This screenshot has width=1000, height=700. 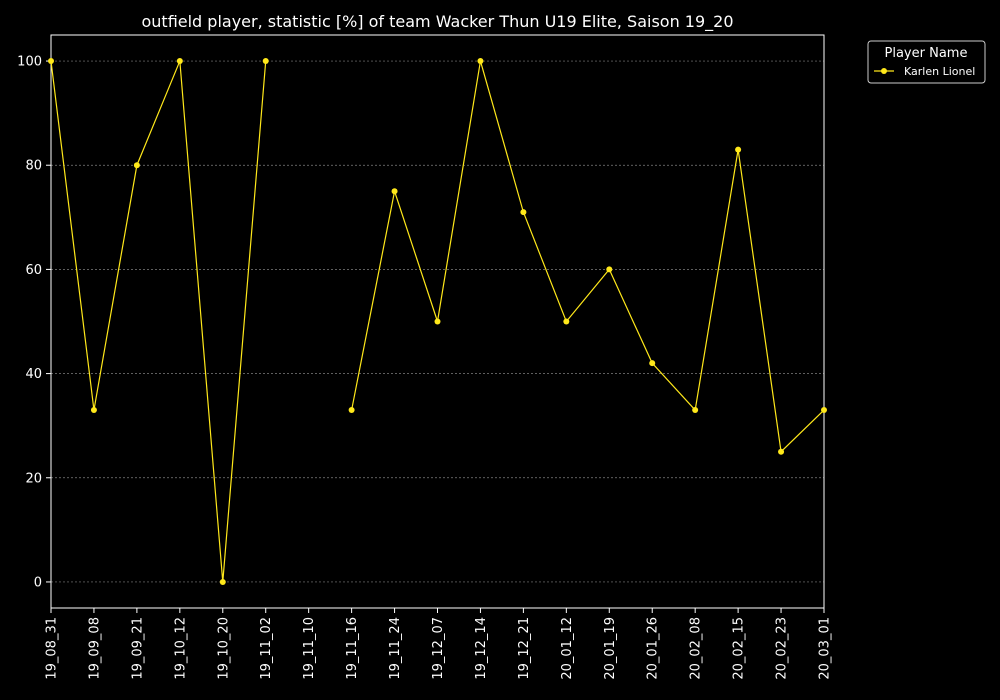 I want to click on x-tick-label: 20_01_12, so click(x=567, y=648).